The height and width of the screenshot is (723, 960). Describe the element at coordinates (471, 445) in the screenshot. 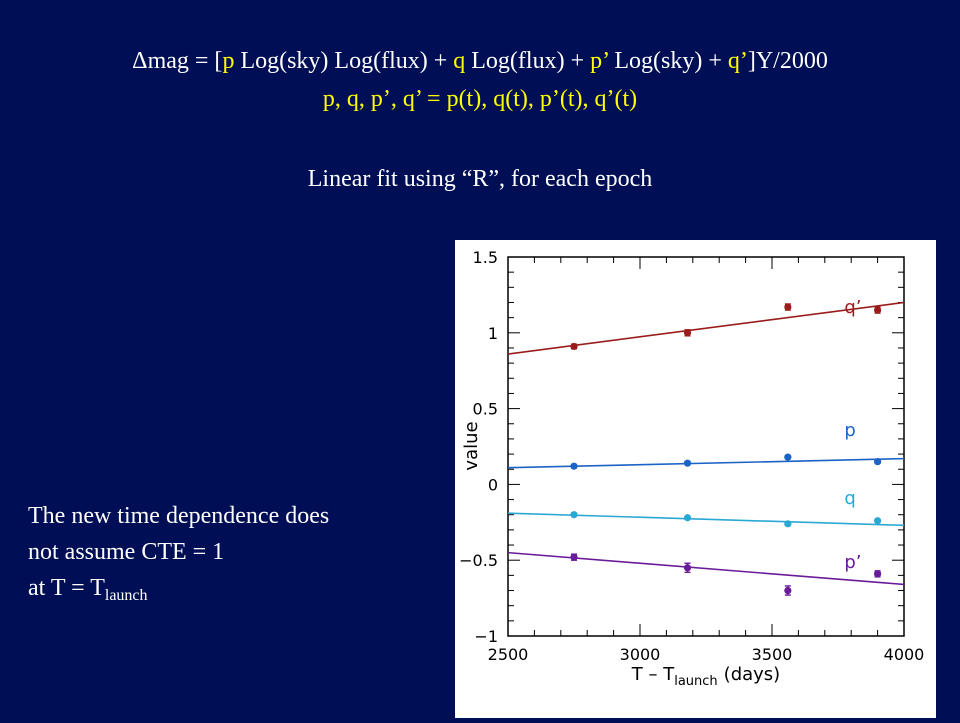

I see `y-axis-label: value` at that location.